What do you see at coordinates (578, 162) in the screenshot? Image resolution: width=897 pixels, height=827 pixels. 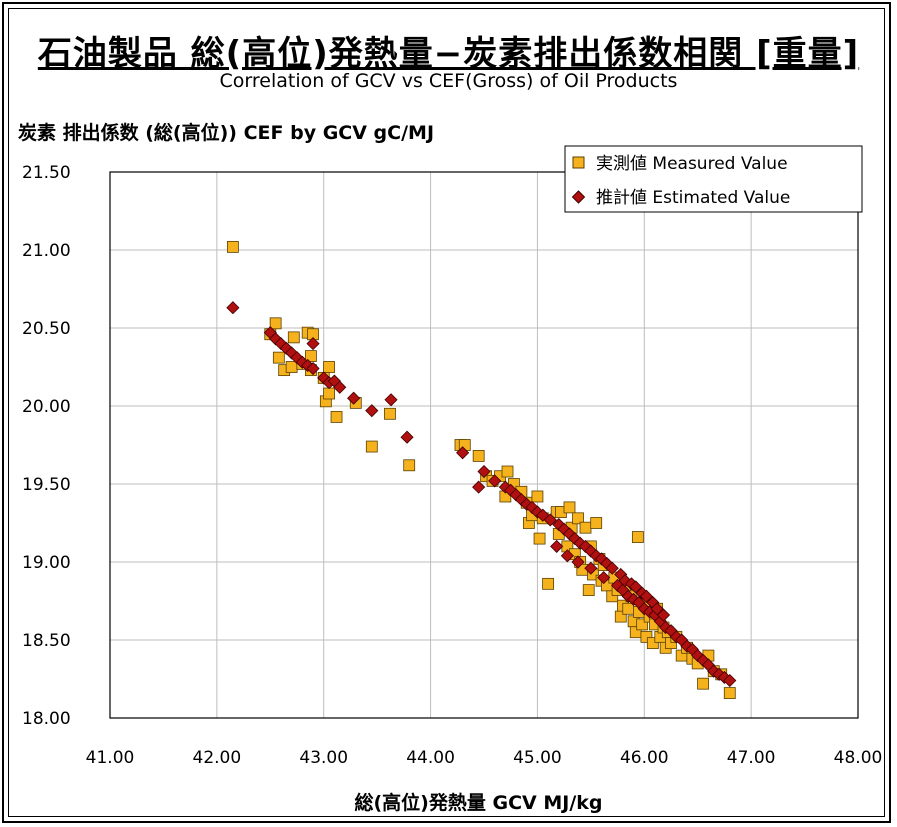 I see `legend-measured-marker` at bounding box center [578, 162].